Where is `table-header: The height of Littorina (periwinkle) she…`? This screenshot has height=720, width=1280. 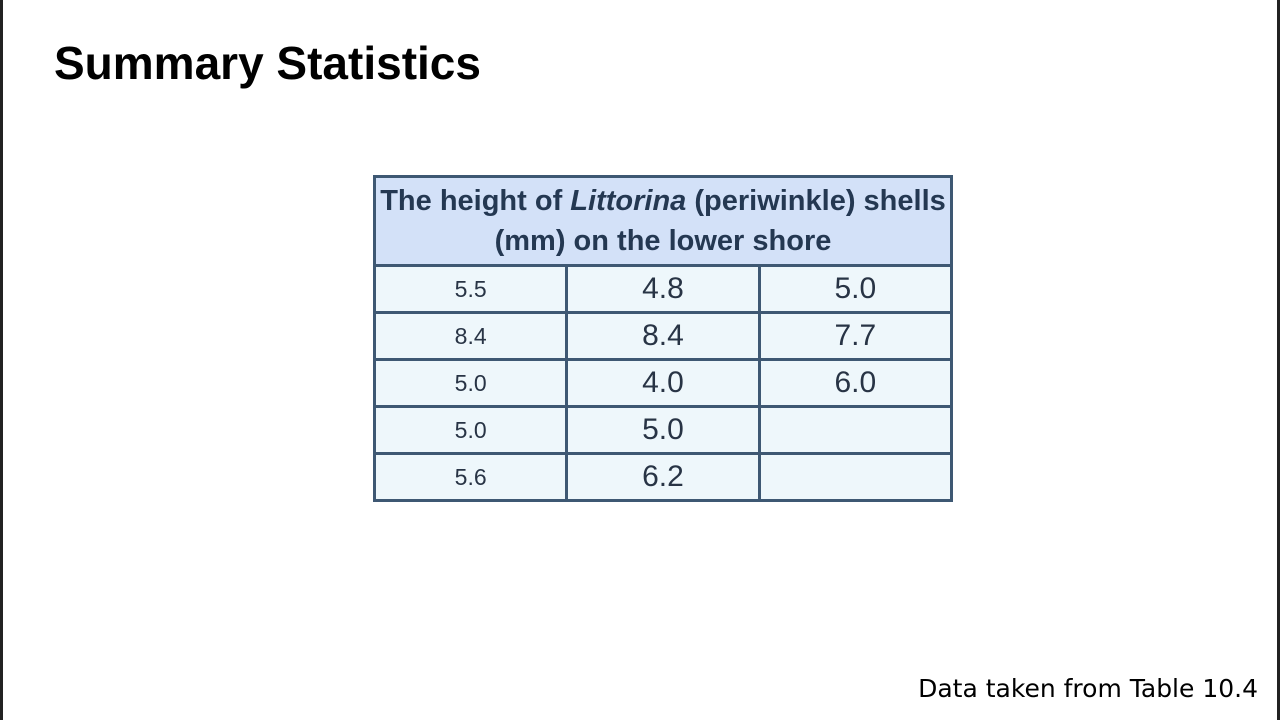 table-header: The height of Littorina (periwinkle) she… is located at coordinates (663, 221).